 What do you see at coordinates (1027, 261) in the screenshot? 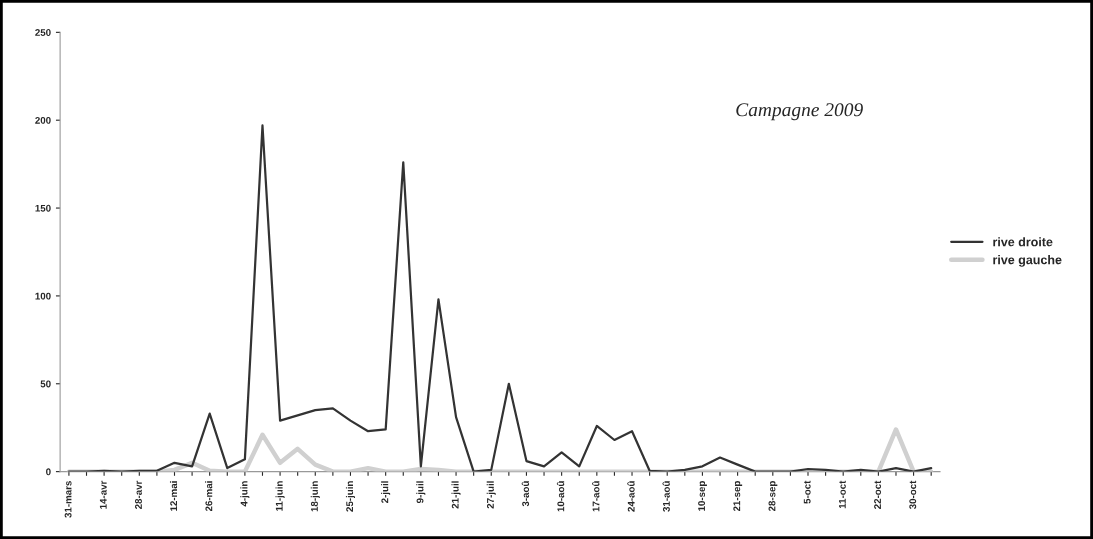
I see `legend-label: rive gauche` at bounding box center [1027, 261].